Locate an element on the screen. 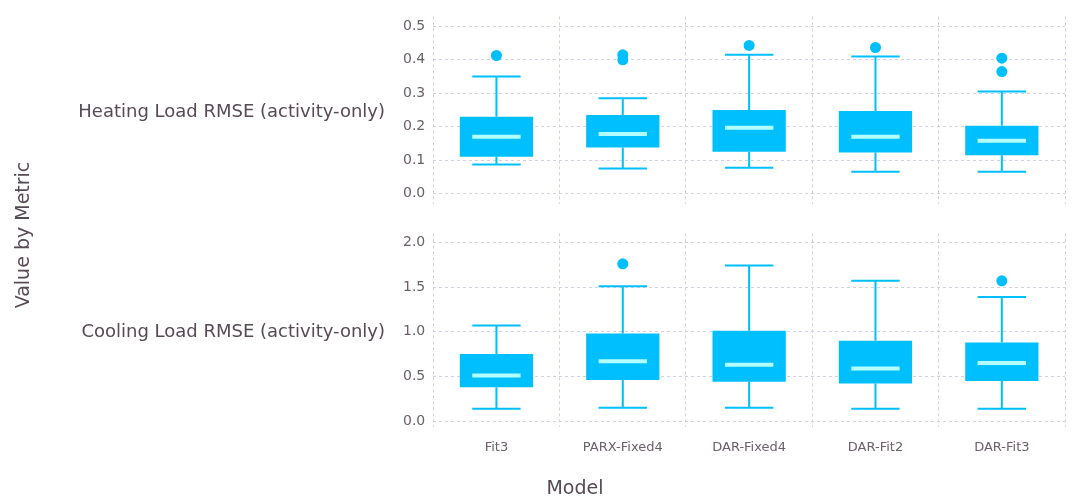 This screenshot has height=500, width=1073. y-tick-label: 1.0 is located at coordinates (414, 330).